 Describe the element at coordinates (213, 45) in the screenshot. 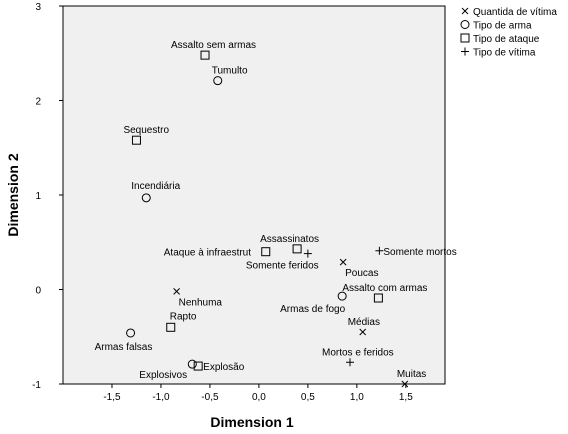

I see `point-label: Assalto sem armas` at that location.